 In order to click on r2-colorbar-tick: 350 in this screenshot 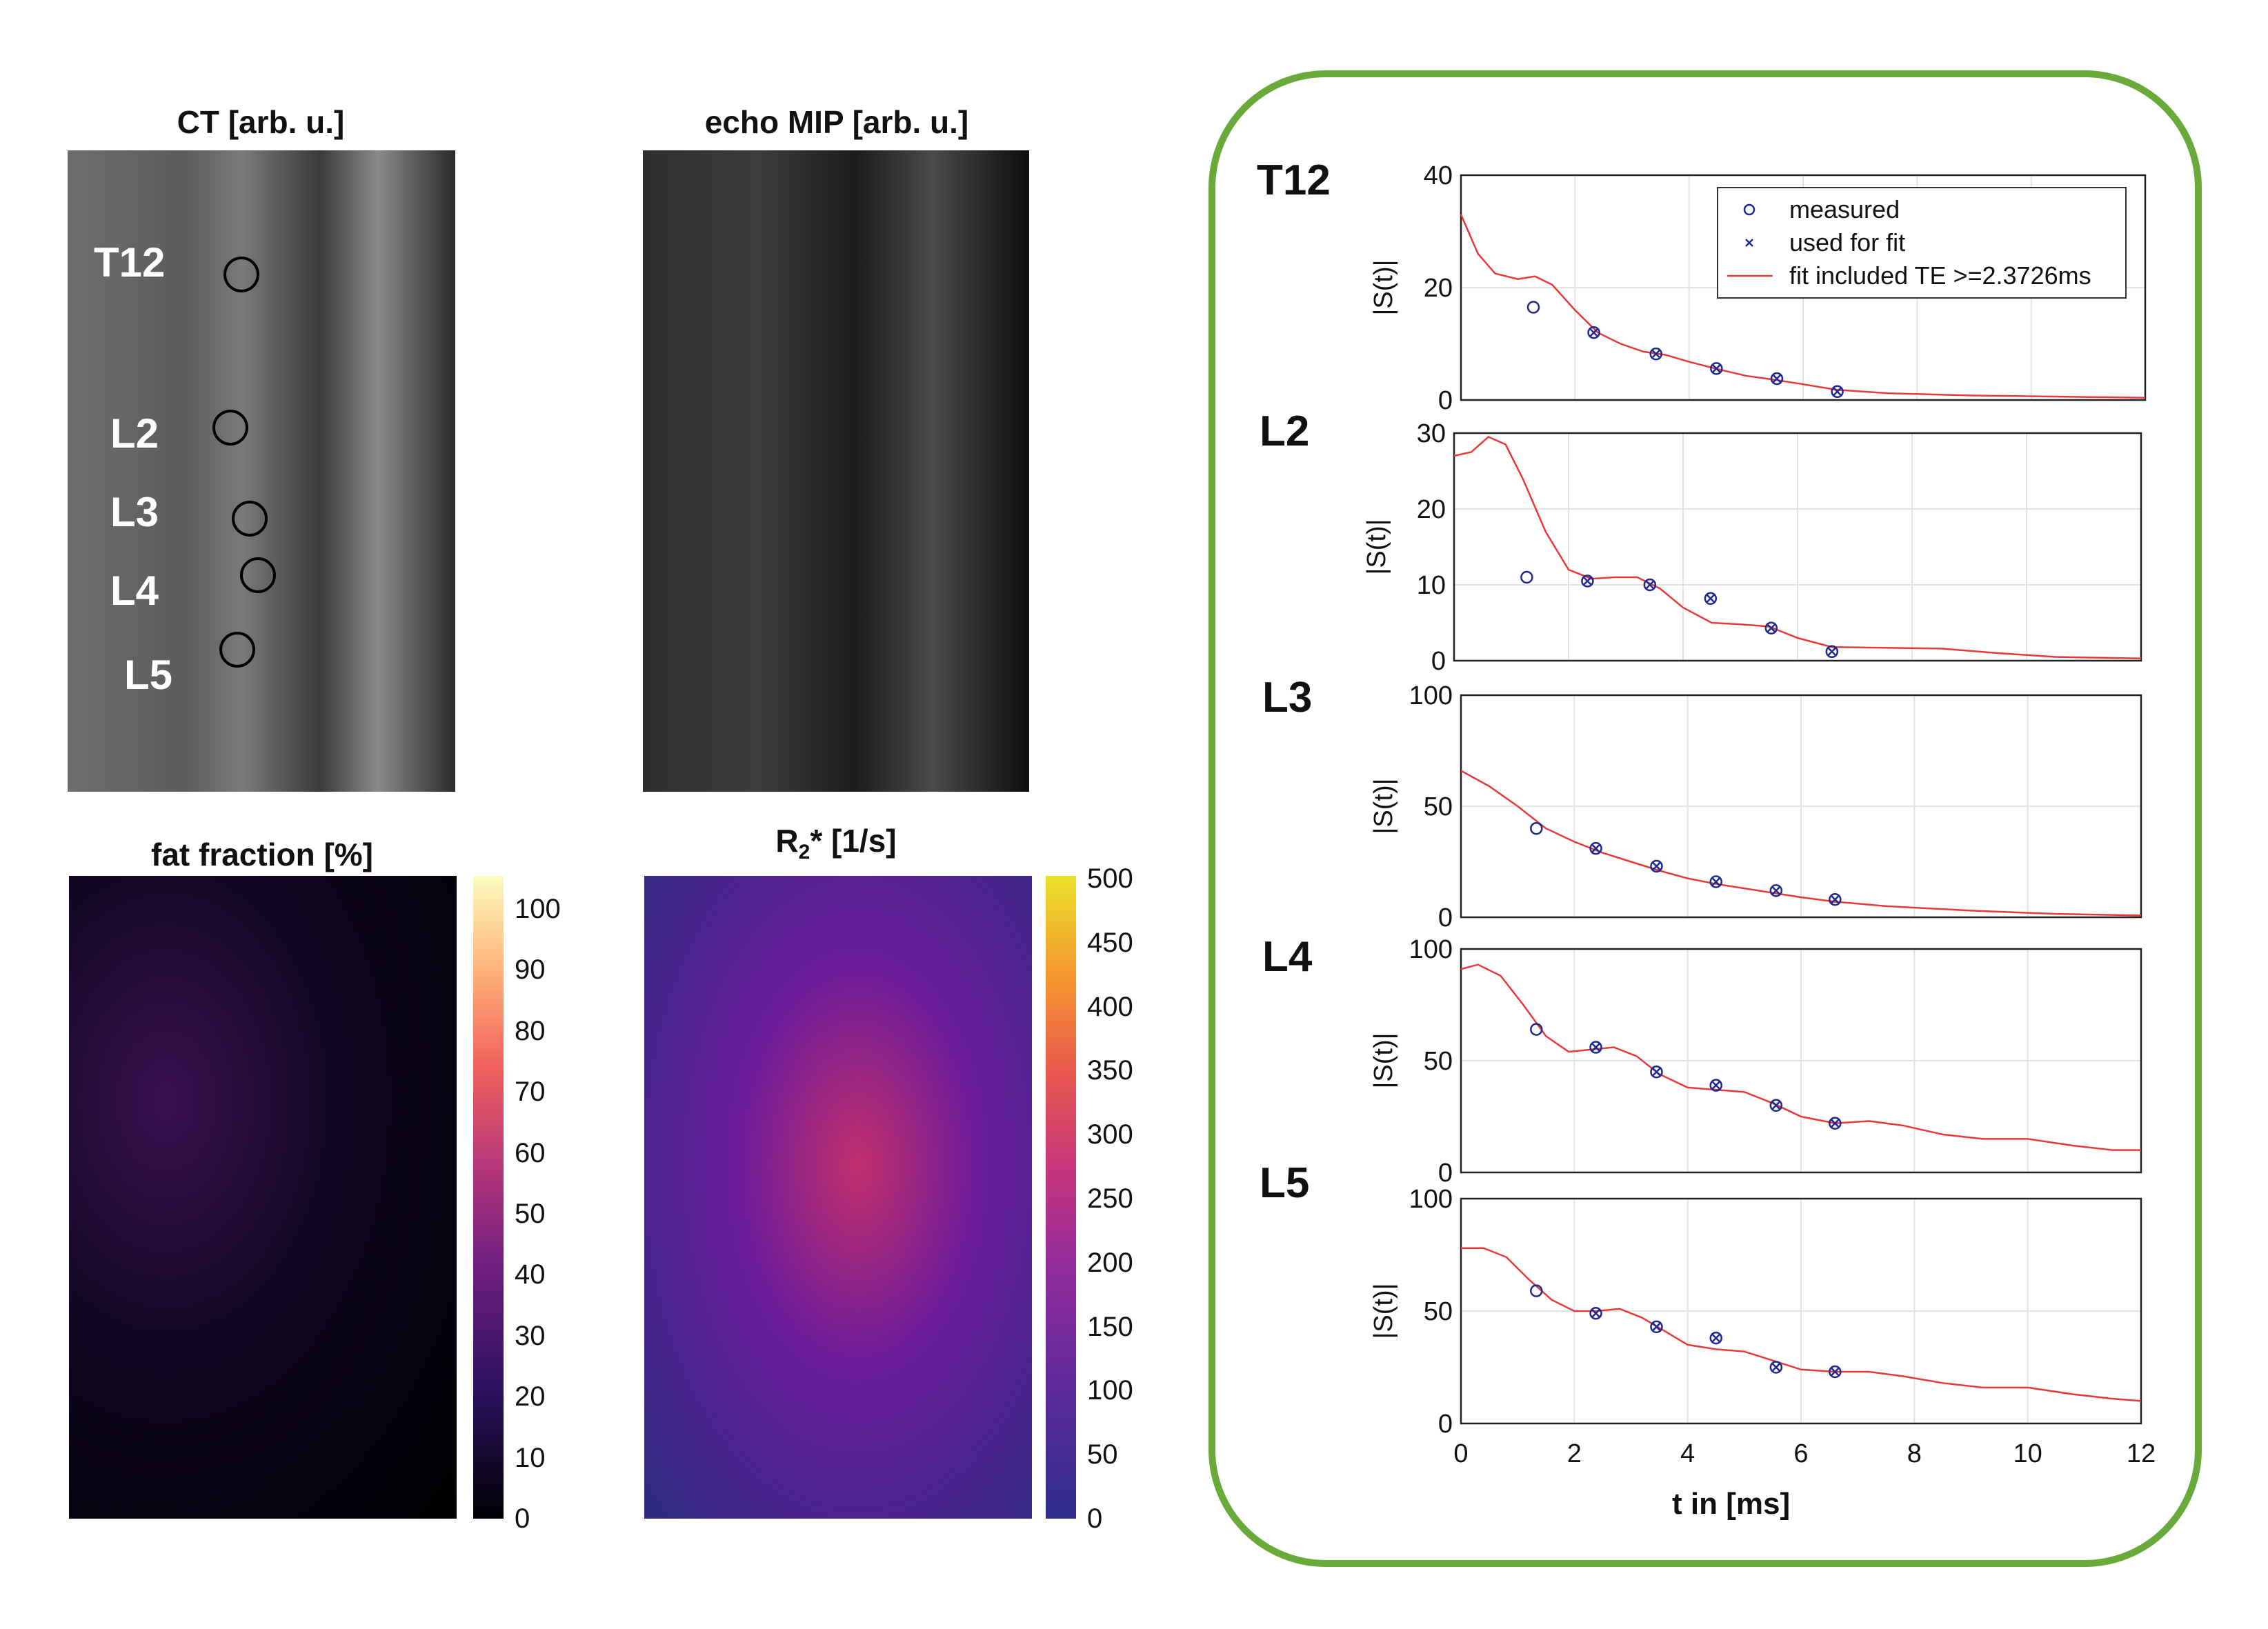, I will do `click(1110, 1070)`.